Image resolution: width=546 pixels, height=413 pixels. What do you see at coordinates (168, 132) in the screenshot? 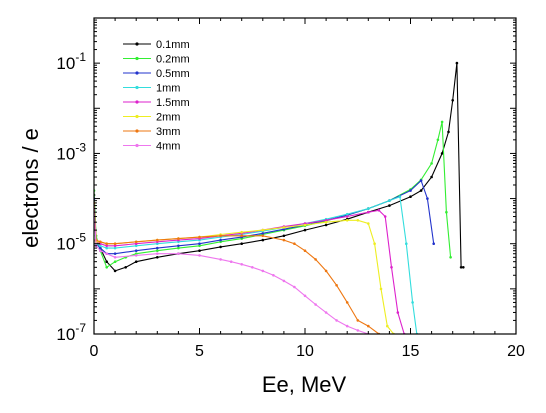
I see `legend-label: 3mm` at bounding box center [168, 132].